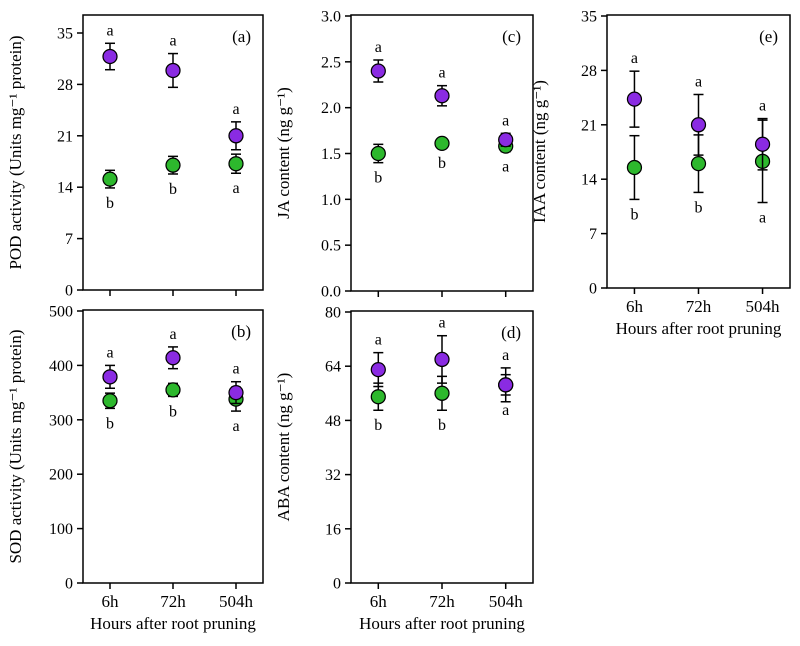  What do you see at coordinates (241, 36) in the screenshot?
I see `panel-label: (a)` at bounding box center [241, 36].